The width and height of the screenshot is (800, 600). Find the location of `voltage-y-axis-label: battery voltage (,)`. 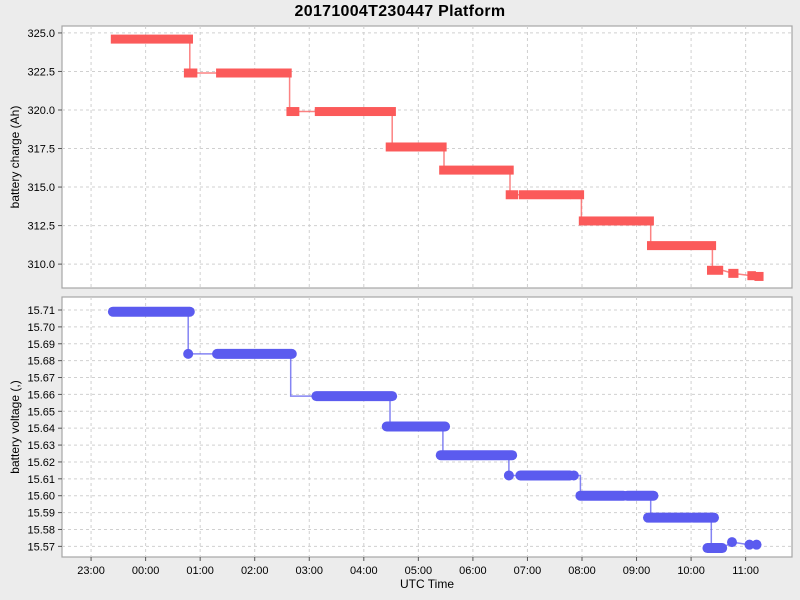

voltage-y-axis-label: battery voltage (,) is located at coordinates (15, 427).